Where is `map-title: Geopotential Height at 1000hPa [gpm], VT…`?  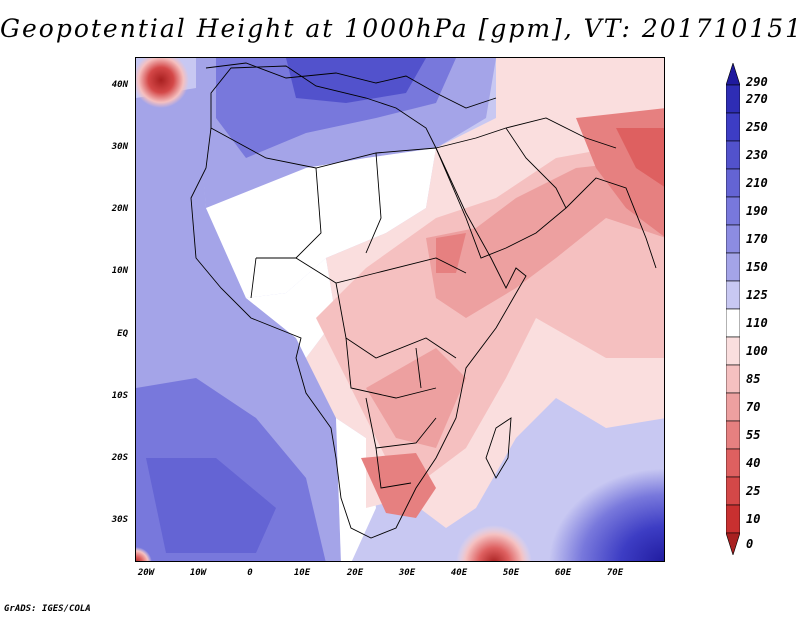
map-title: Geopotential Height at 1000hPa [gpm], VT… is located at coordinates (400, 28).